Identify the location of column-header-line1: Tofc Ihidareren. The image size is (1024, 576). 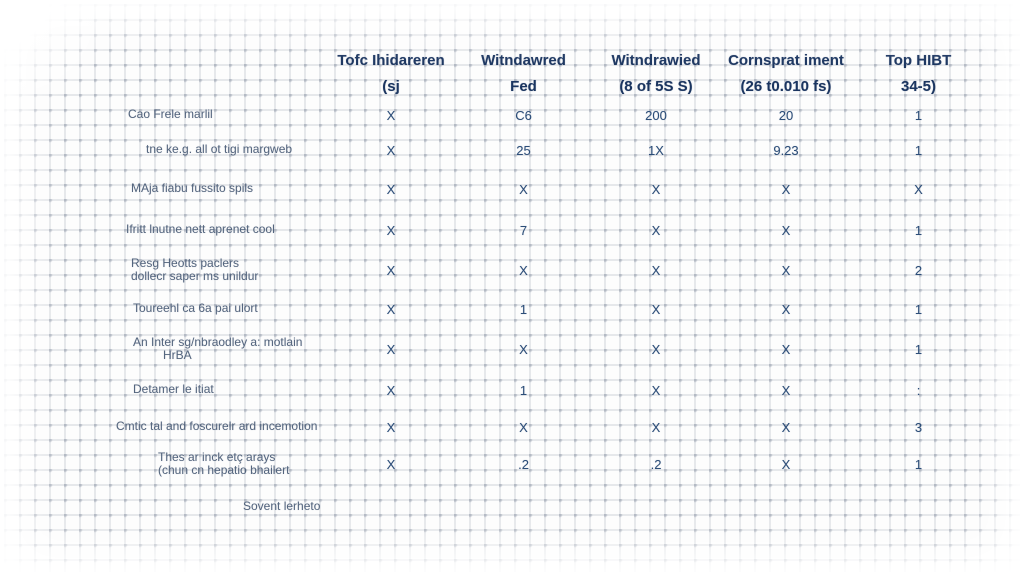
(391, 60).